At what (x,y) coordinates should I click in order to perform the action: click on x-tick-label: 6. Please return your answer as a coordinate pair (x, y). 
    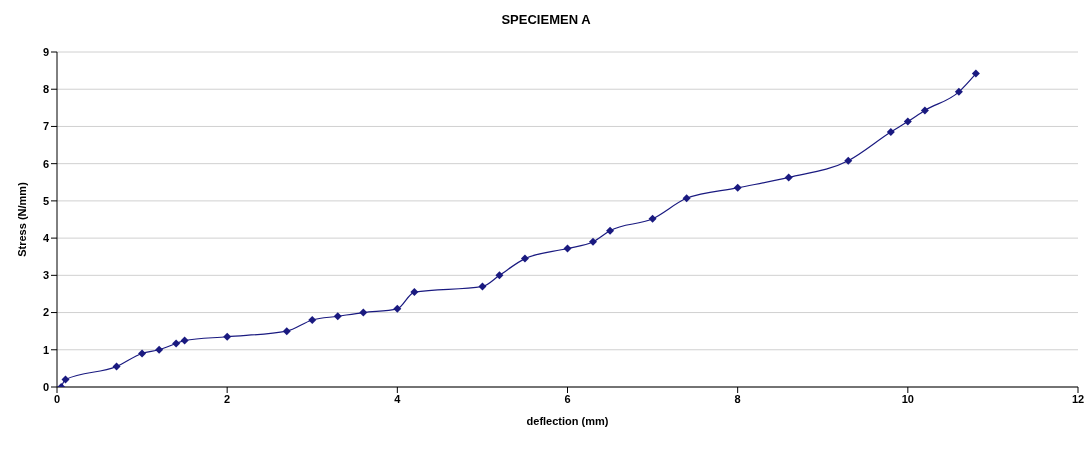
    Looking at the image, I should click on (567, 398).